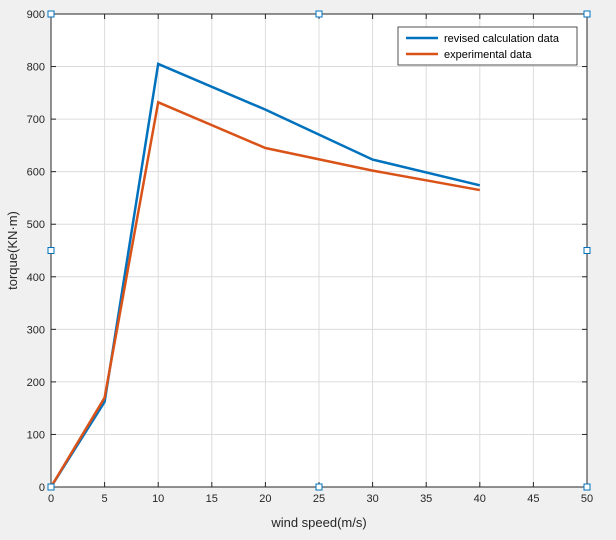 This screenshot has height=540, width=616. Describe the element at coordinates (12, 250) in the screenshot. I see `y-axis-title: torque(KN·m)` at that location.